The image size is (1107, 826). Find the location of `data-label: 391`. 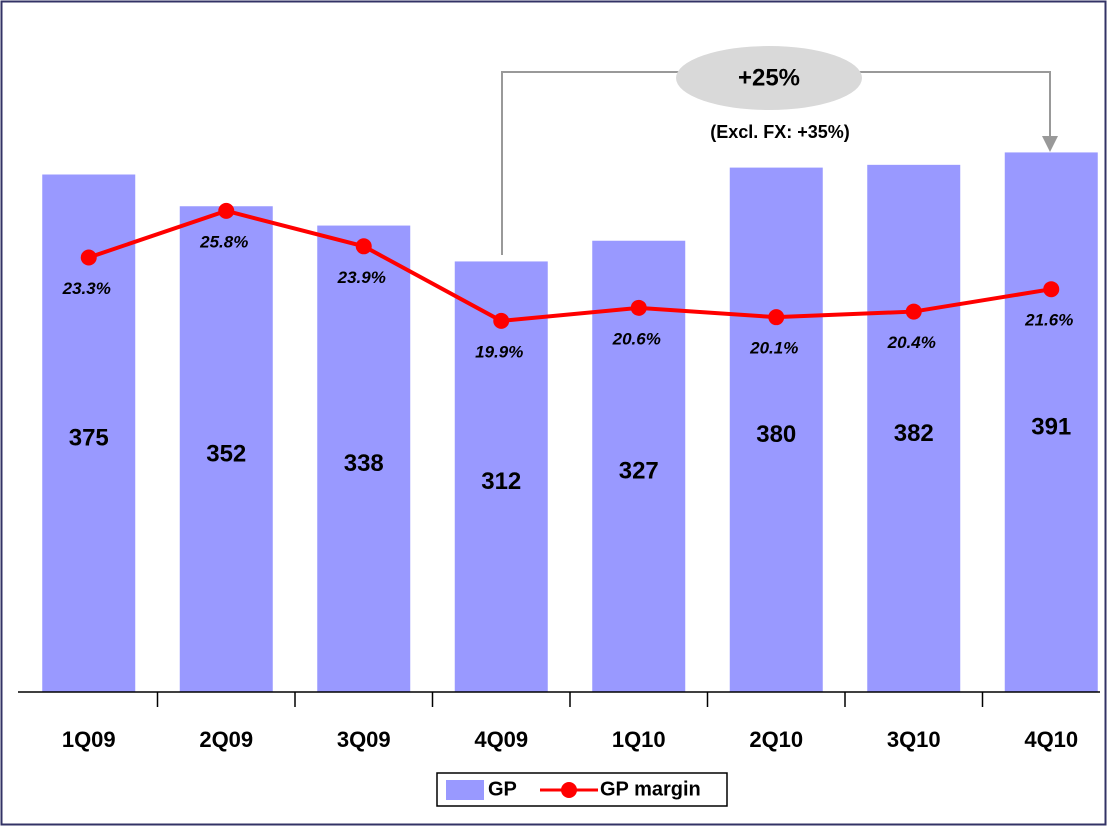

data-label: 391 is located at coordinates (1051, 427).